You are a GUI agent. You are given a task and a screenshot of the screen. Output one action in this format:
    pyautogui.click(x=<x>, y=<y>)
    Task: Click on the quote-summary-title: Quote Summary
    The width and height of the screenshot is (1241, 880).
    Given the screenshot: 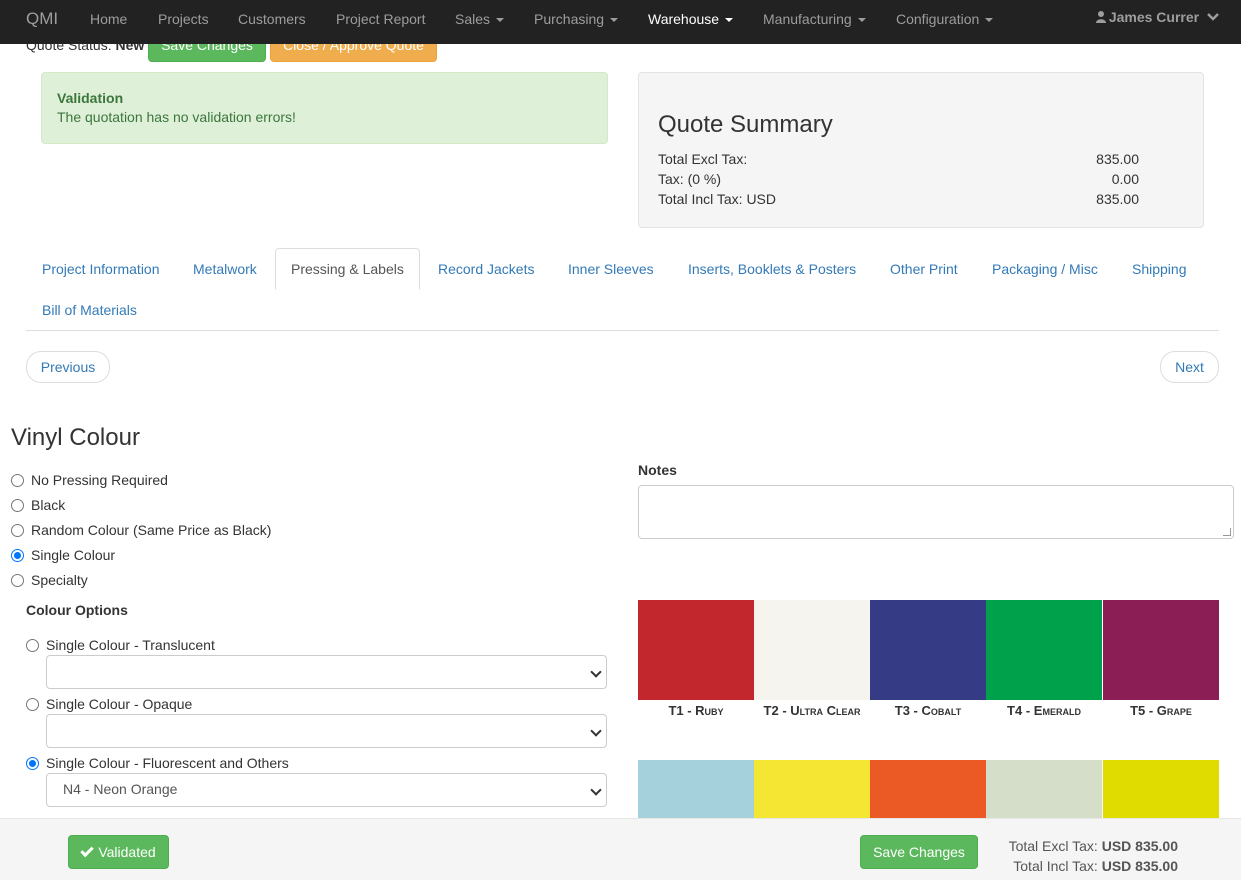 What is the action you would take?
    pyautogui.click(x=745, y=124)
    